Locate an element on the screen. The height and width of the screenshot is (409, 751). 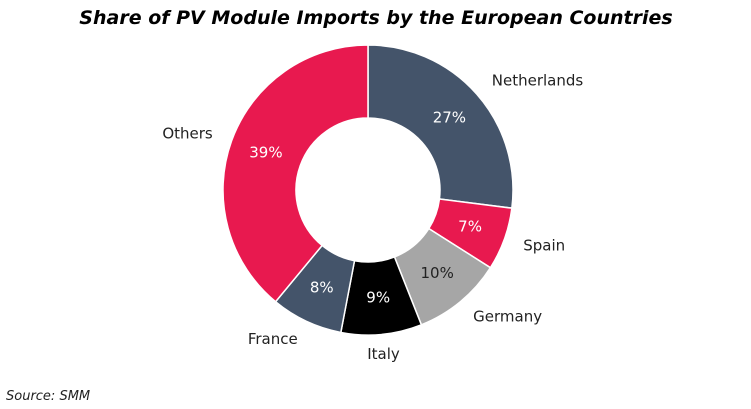
value-label: 10% is located at coordinates (436, 273).